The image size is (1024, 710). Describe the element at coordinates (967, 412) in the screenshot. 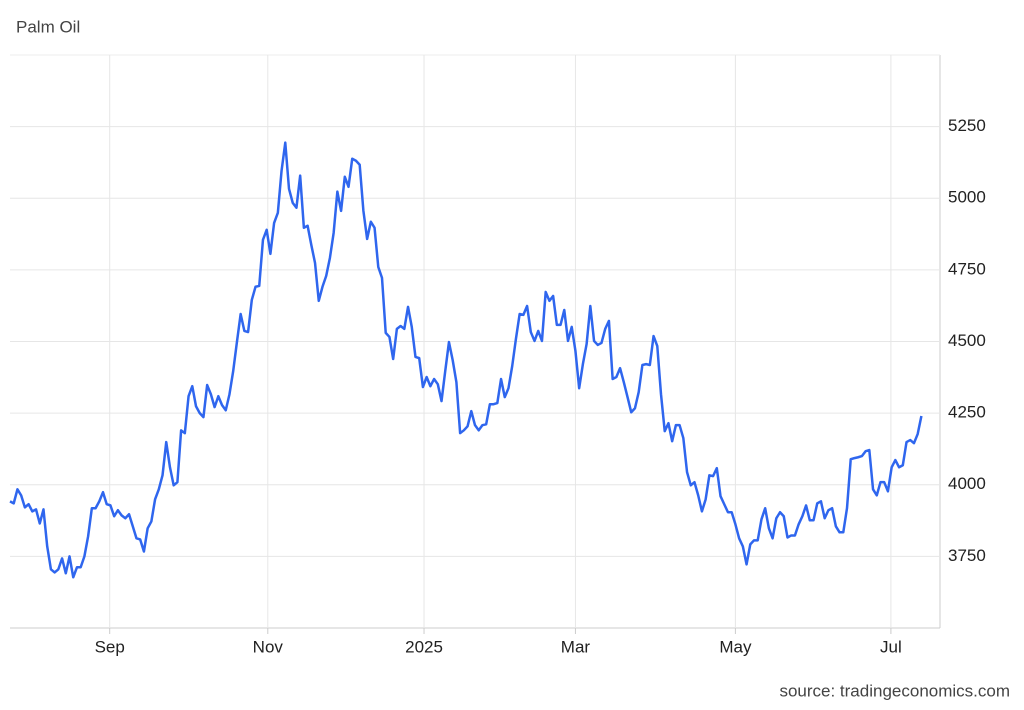

I see `y-tick-label: 4250` at that location.